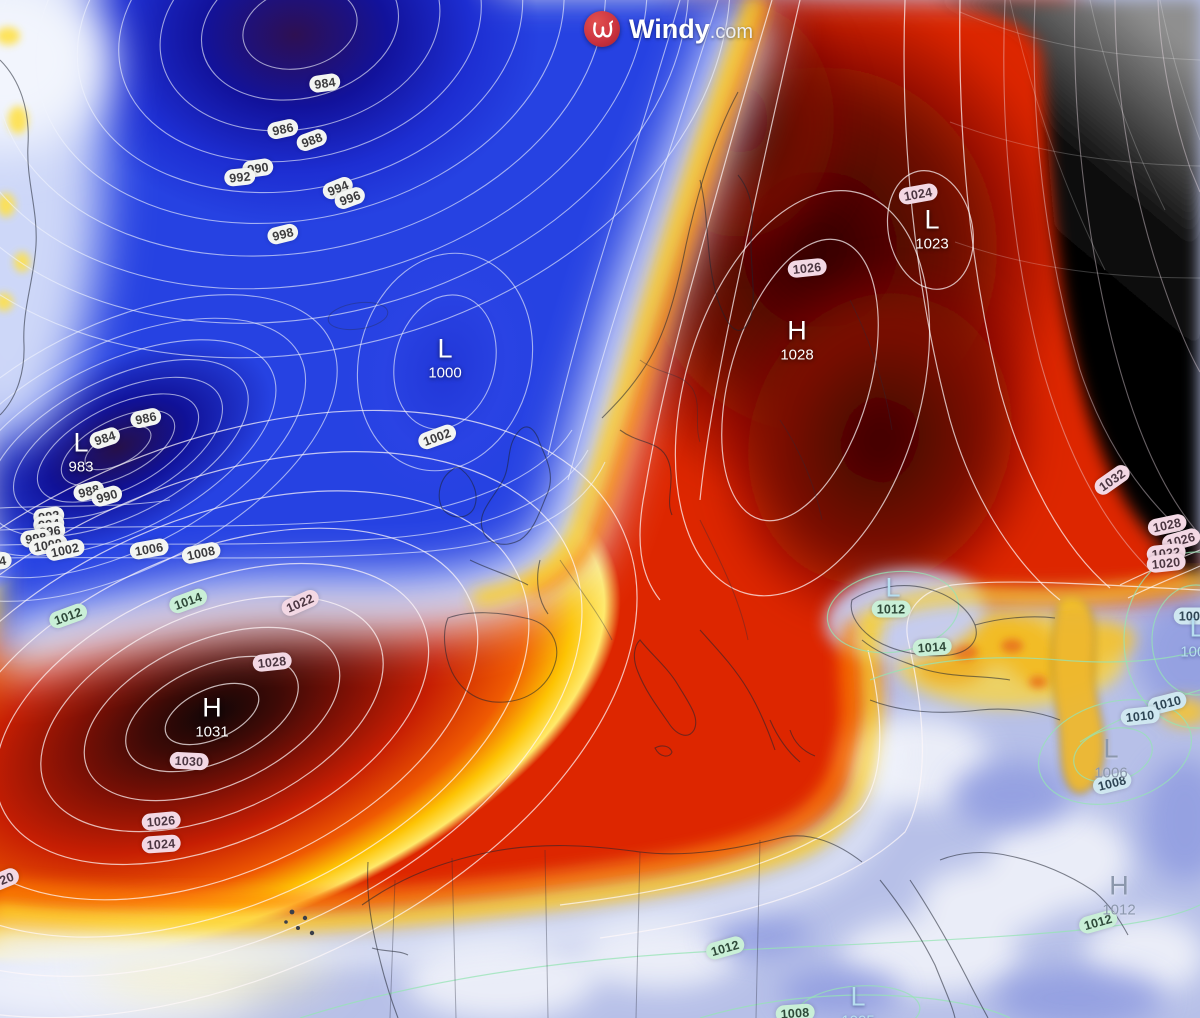  What do you see at coordinates (272, 662) in the screenshot?
I see `isobar-label: 1028` at bounding box center [272, 662].